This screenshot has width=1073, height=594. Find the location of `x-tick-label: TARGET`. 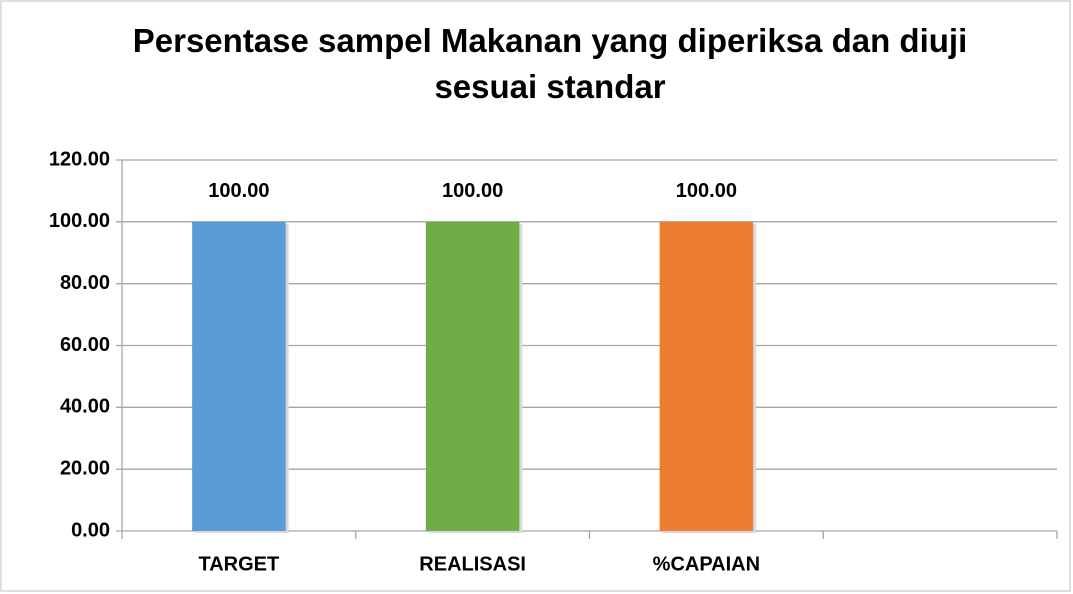

x-tick-label: TARGET is located at coordinates (239, 564).